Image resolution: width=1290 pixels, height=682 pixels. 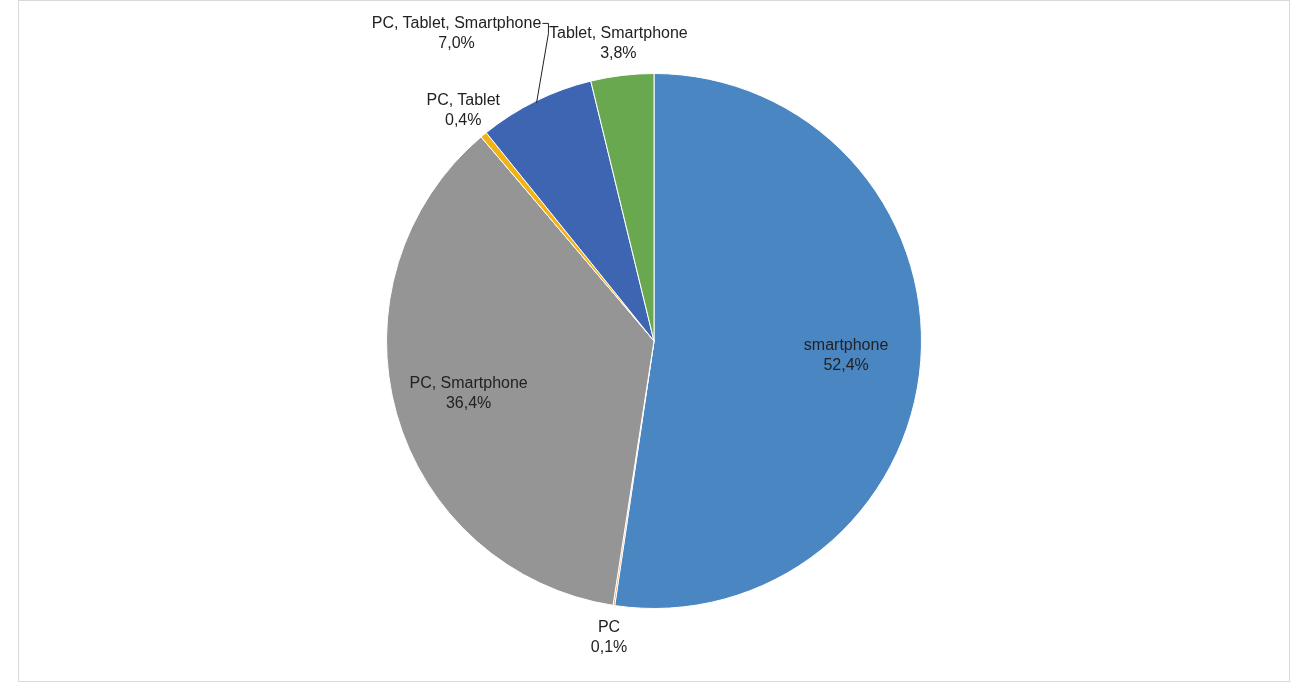 What do you see at coordinates (609, 626) in the screenshot?
I see `slice-label: PC` at bounding box center [609, 626].